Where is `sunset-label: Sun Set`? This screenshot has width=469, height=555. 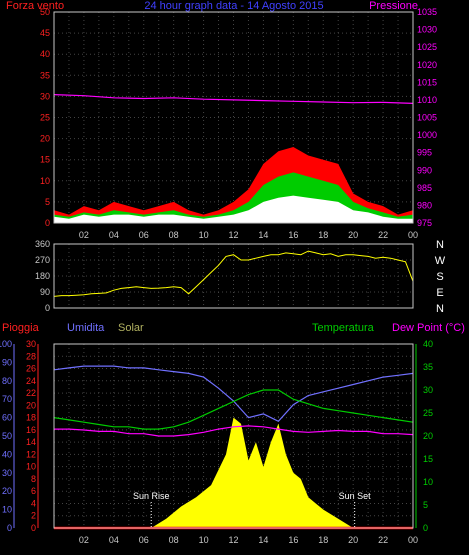 sunset-label: Sun Set is located at coordinates (355, 496).